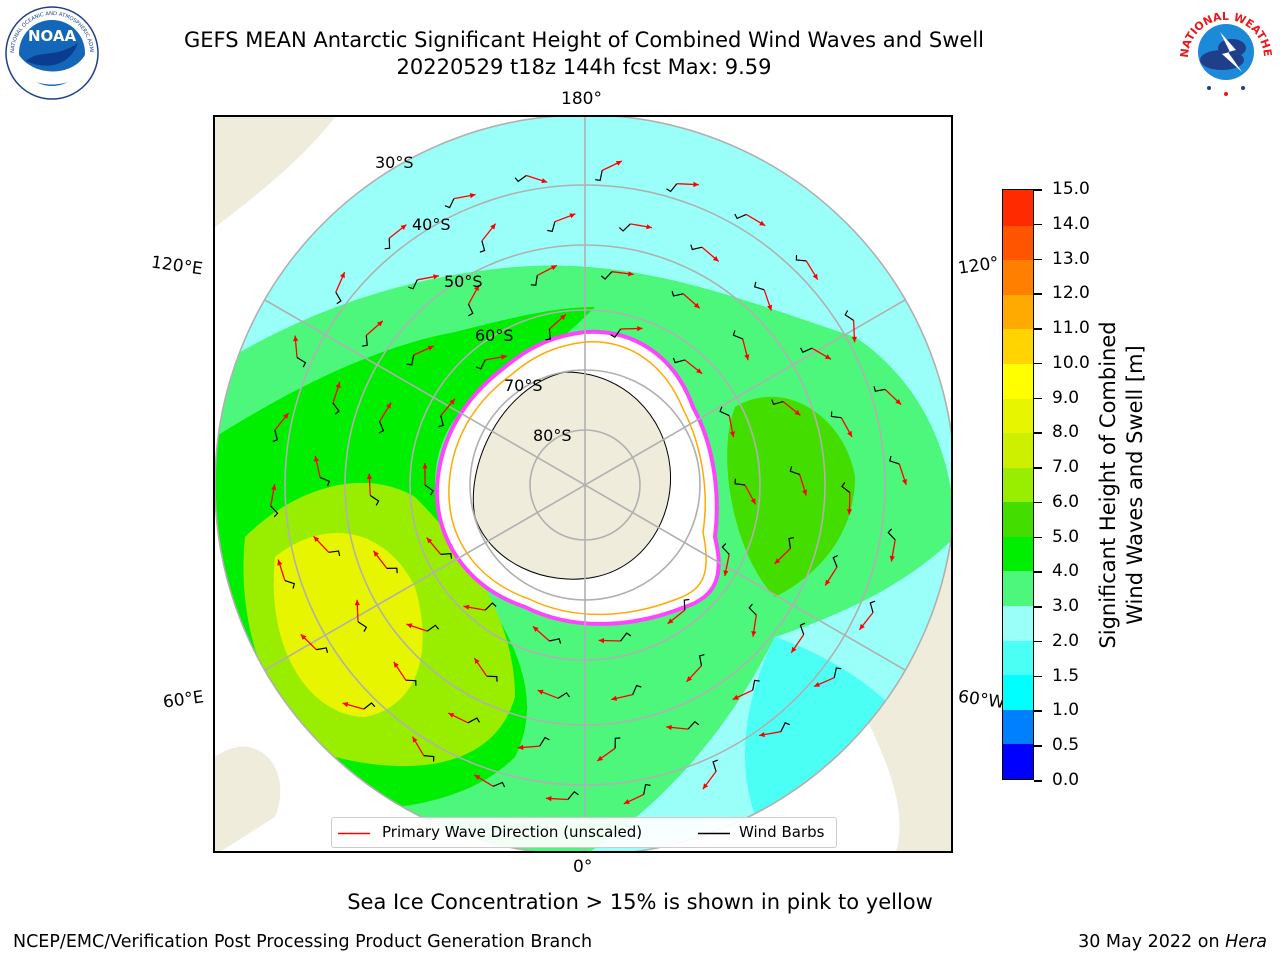 This screenshot has height=960, width=1280. What do you see at coordinates (791, 496) in the screenshot?
I see `wave-band-east` at bounding box center [791, 496].